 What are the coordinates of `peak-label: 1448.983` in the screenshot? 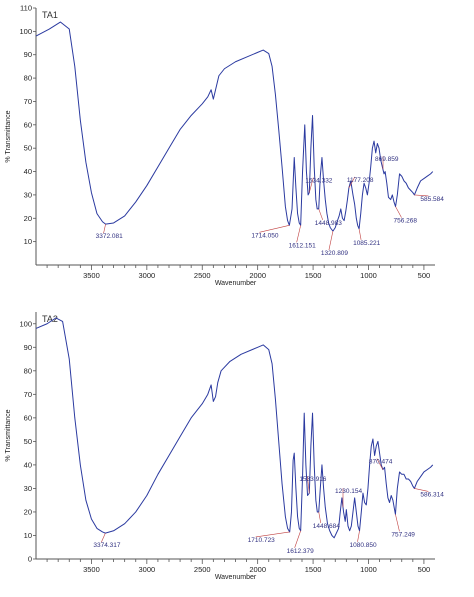 It's located at (328, 223).